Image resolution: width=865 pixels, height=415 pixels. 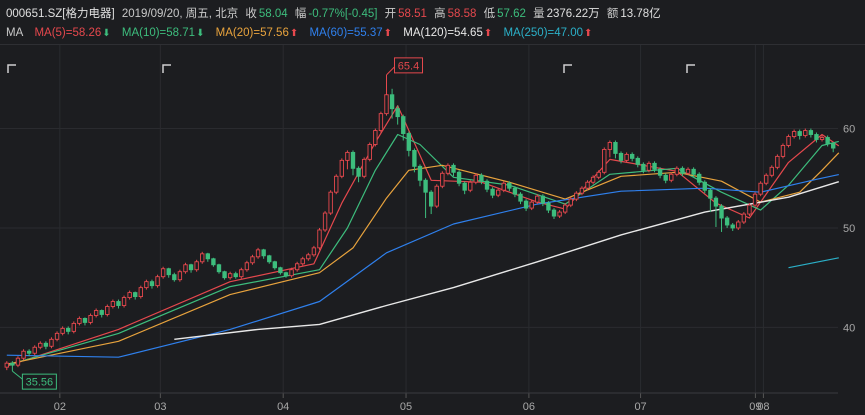 What do you see at coordinates (763, 407) in the screenshot?
I see `x-tick-label: 08` at bounding box center [763, 407].